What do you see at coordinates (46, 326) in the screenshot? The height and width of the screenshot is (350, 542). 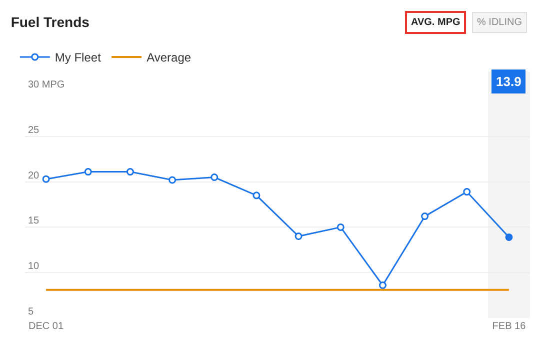 I see `x-tick-label: DEC 01` at bounding box center [46, 326].